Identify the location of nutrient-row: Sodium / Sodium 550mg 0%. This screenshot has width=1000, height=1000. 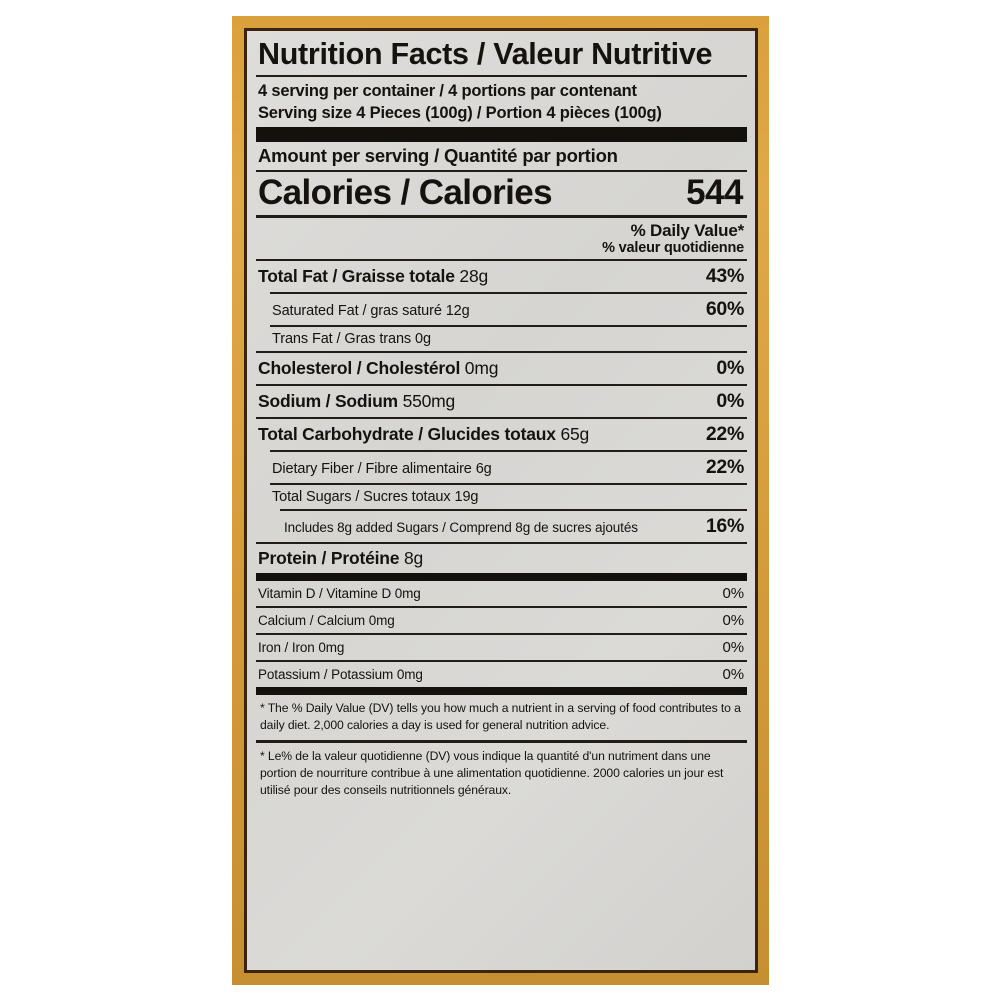
(501, 401).